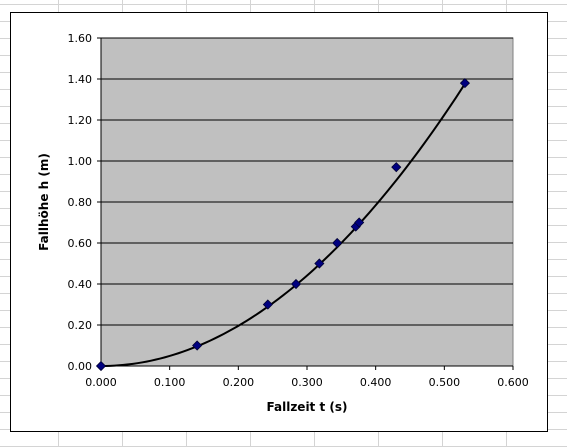  I want to click on y-tick-label: 1.60, so click(80, 38).